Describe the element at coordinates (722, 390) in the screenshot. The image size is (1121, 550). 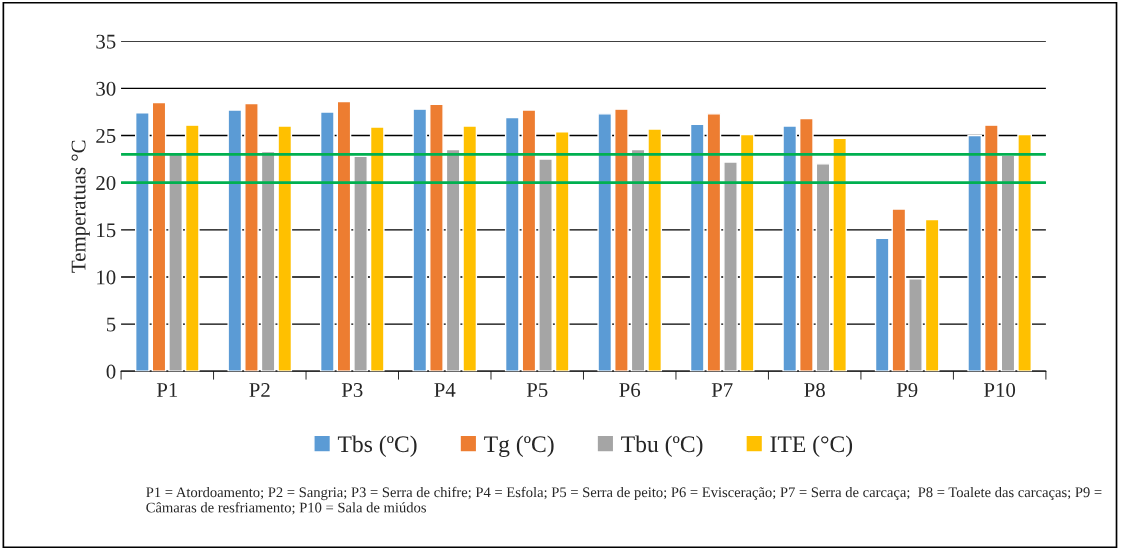
I see `x-tick-label: P7` at that location.